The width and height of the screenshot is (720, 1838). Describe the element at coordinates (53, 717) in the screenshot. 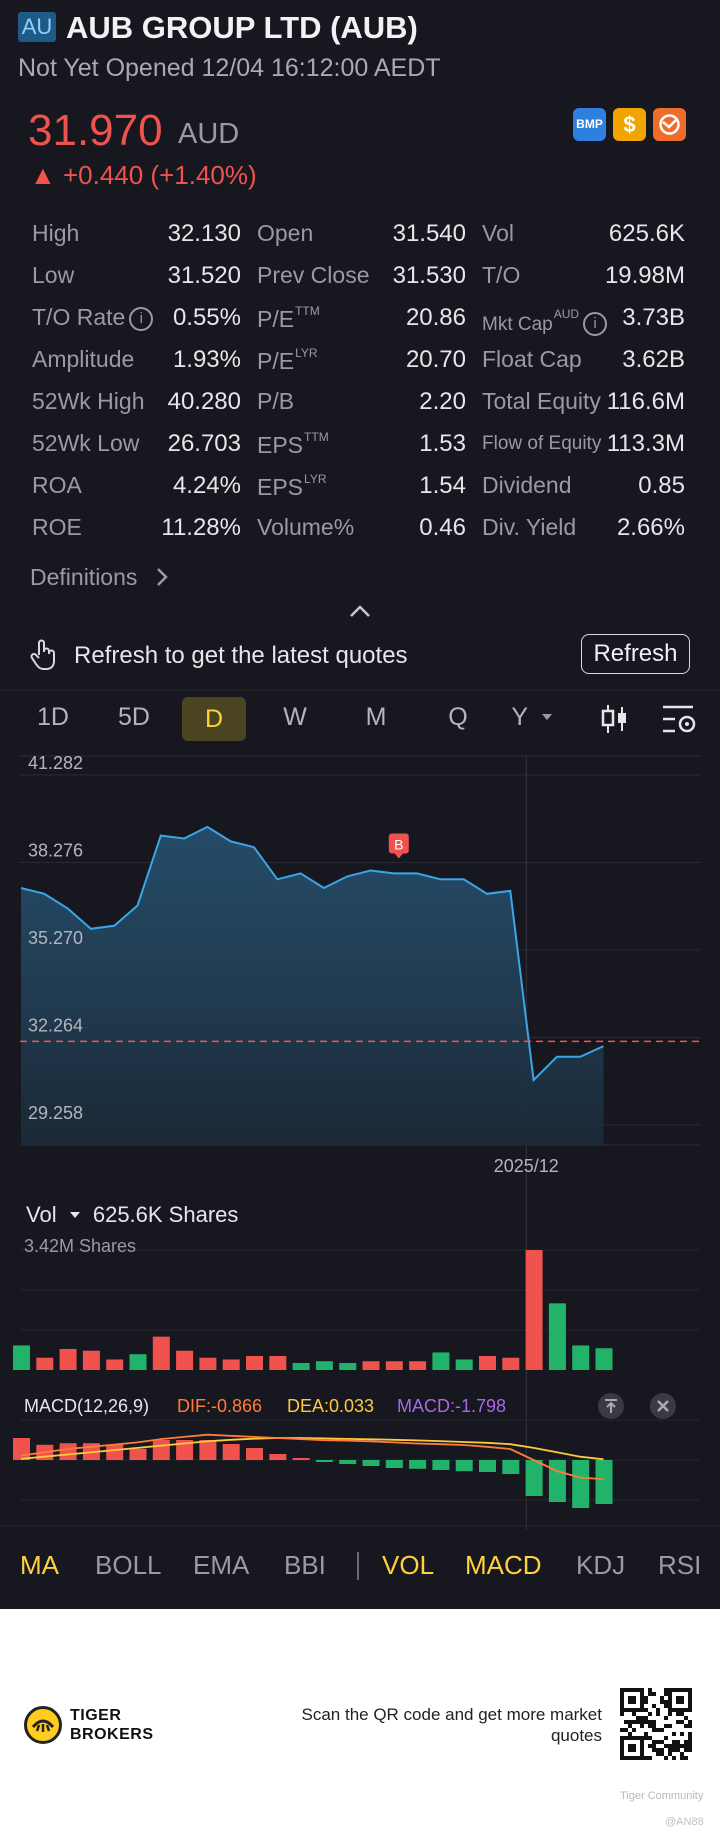

I see `tab-1d: 1D` at that location.